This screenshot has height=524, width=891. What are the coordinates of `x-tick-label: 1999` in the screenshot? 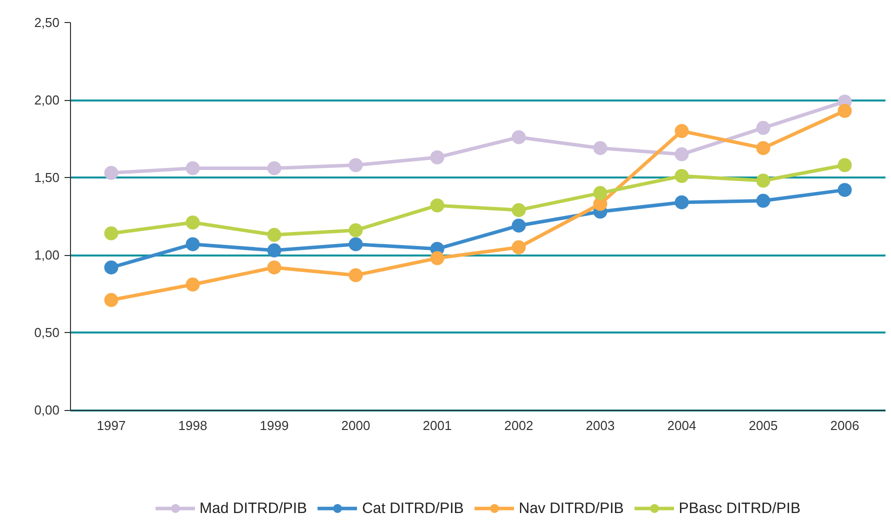 It's located at (274, 426).